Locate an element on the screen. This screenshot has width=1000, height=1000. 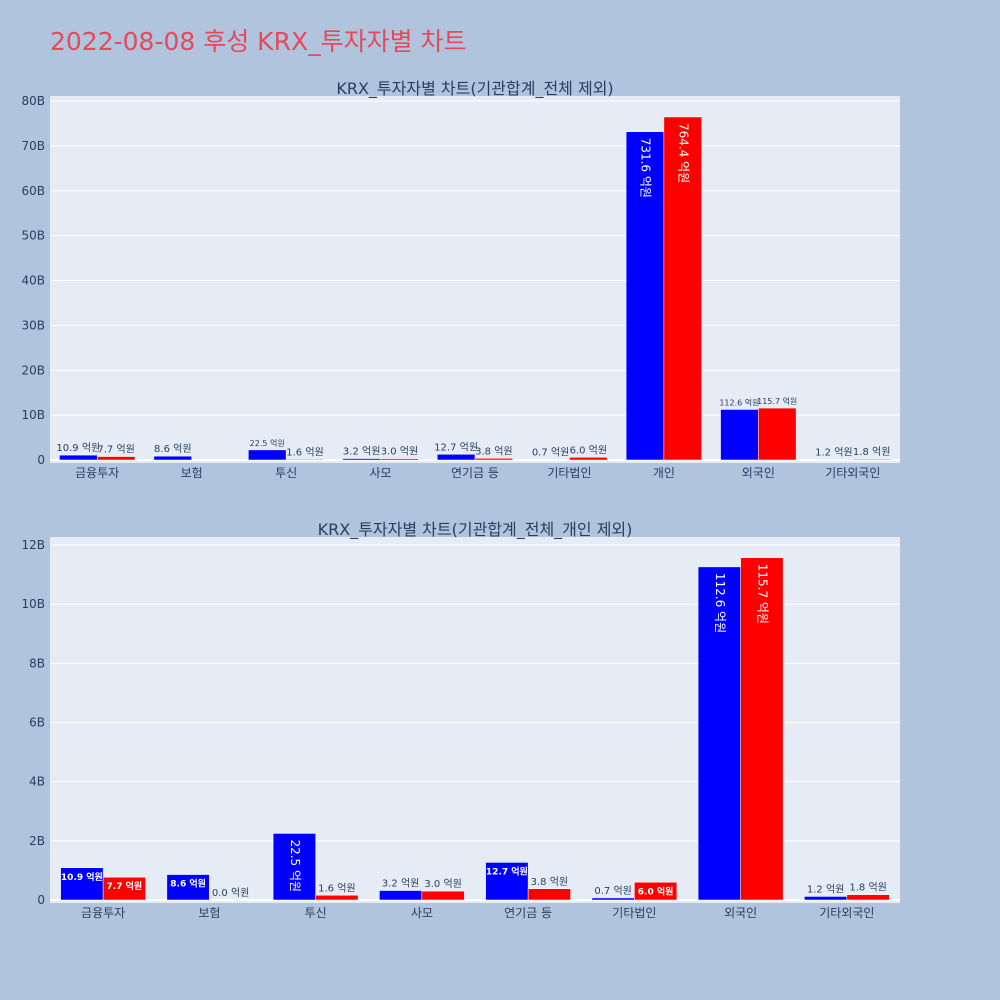
data-label: 764.4 억원 is located at coordinates (683, 153).